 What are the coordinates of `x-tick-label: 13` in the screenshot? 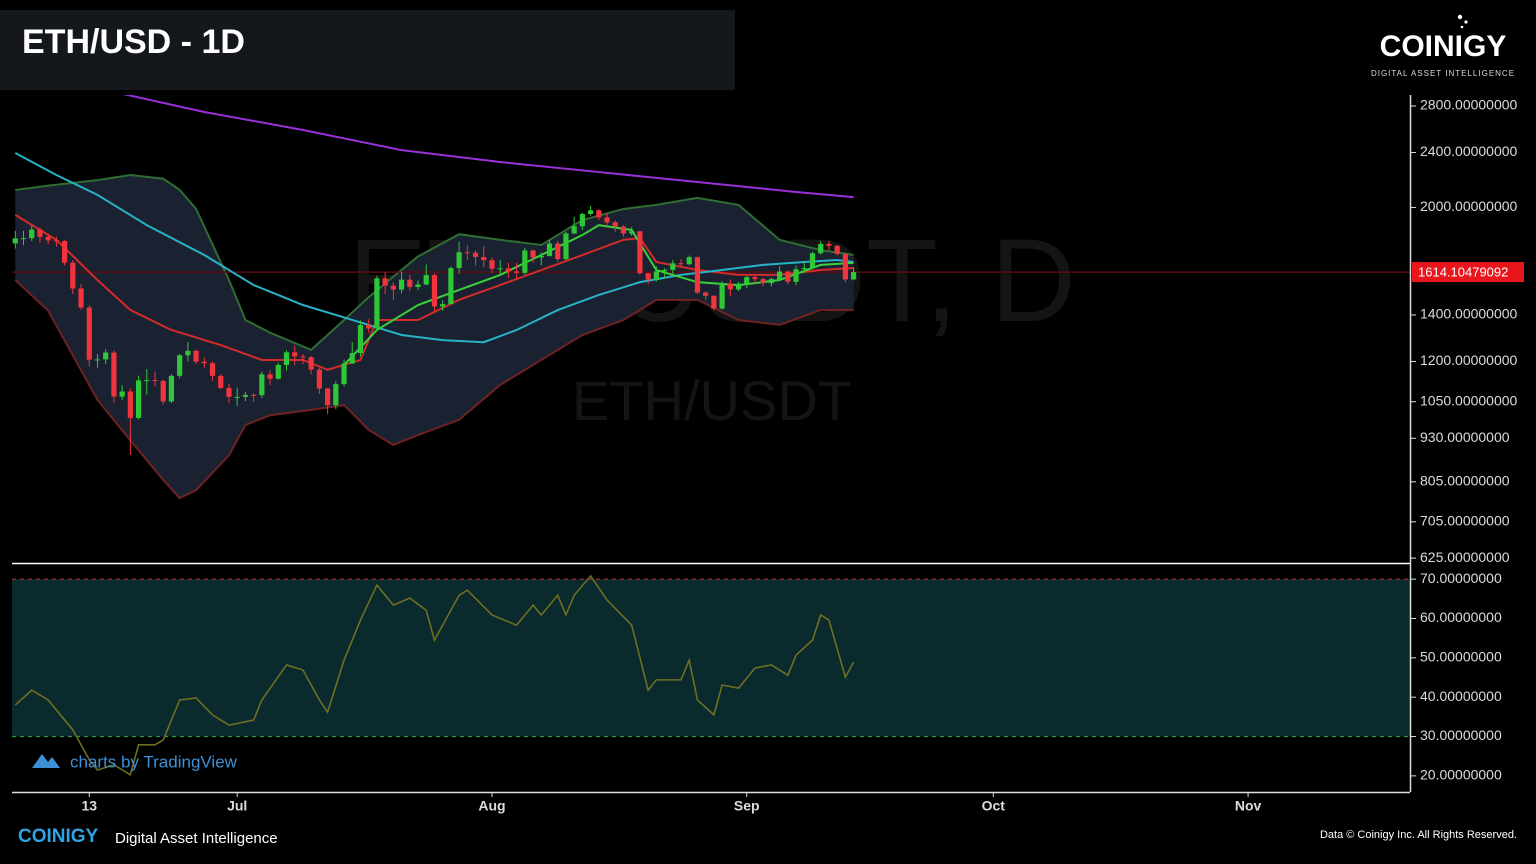 It's located at (89, 806).